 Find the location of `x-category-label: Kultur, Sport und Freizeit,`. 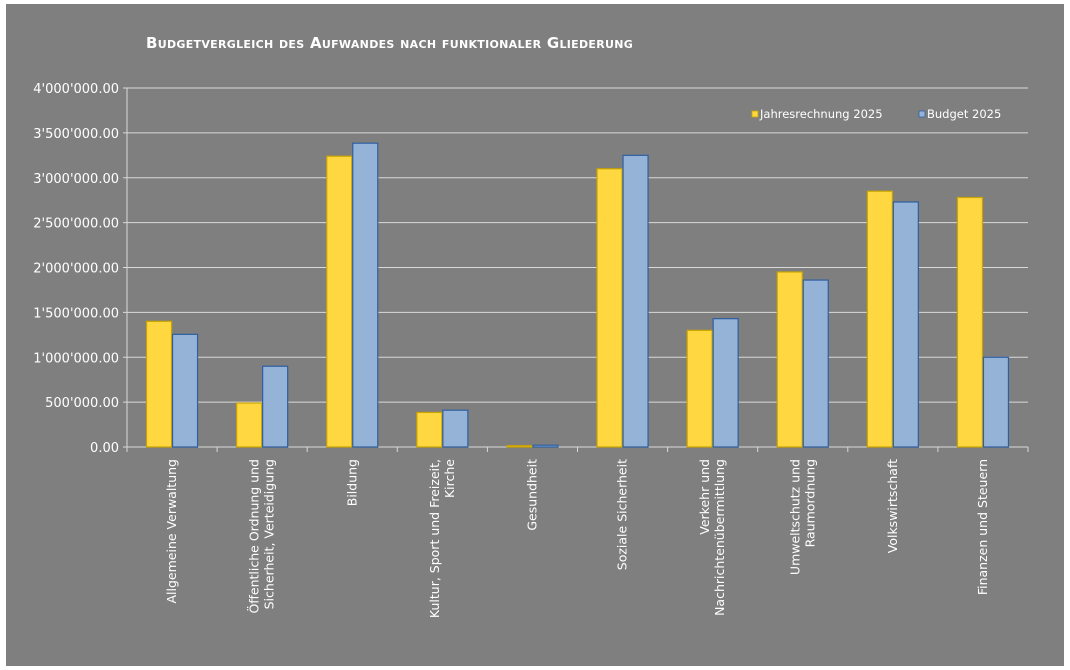

x-category-label: Kultur, Sport und Freizeit, is located at coordinates (434, 538).